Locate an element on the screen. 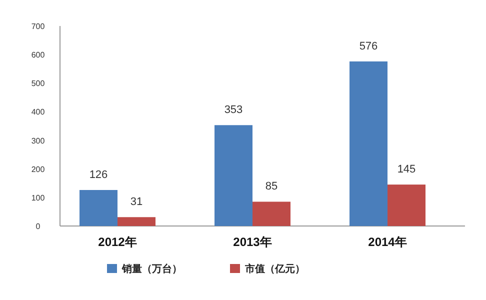 This screenshot has width=486, height=300. y-tick-label: 300 is located at coordinates (38, 141).